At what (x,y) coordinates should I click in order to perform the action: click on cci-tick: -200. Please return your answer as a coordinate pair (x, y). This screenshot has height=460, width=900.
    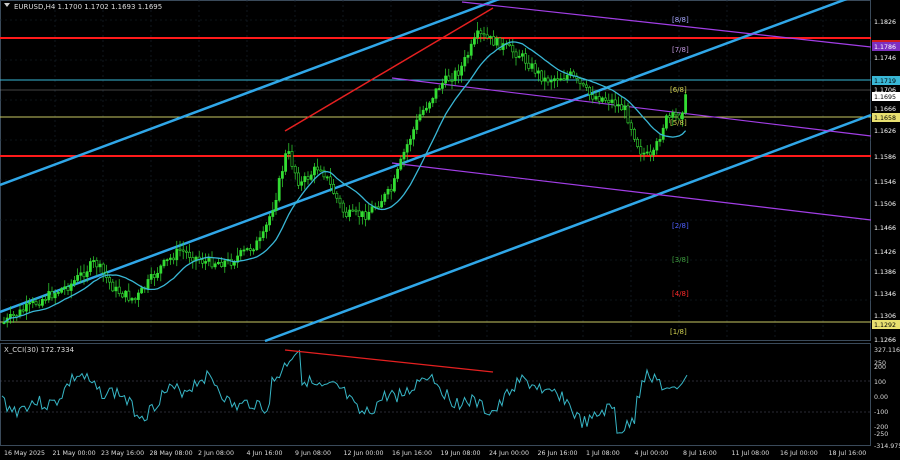
    Looking at the image, I should click on (881, 427).